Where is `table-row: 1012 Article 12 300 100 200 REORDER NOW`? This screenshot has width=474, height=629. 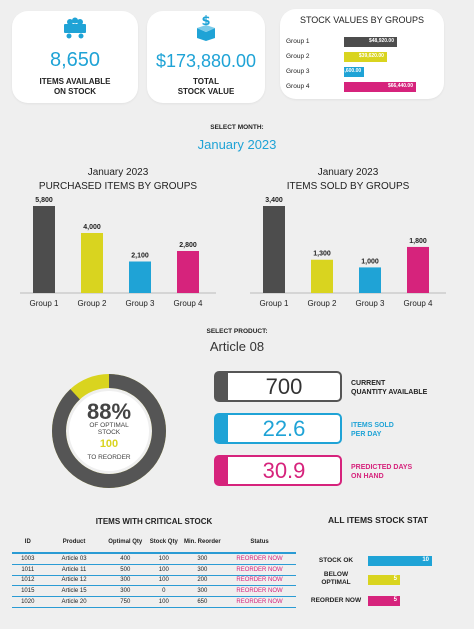 table-row: 1012 Article 12 300 100 200 REORDER NOW is located at coordinates (154, 581).